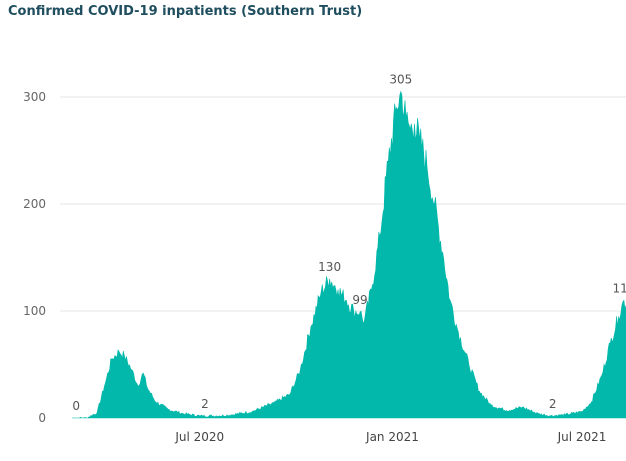 The width and height of the screenshot is (626, 461). What do you see at coordinates (76, 406) in the screenshot?
I see `data-label: 0` at bounding box center [76, 406].